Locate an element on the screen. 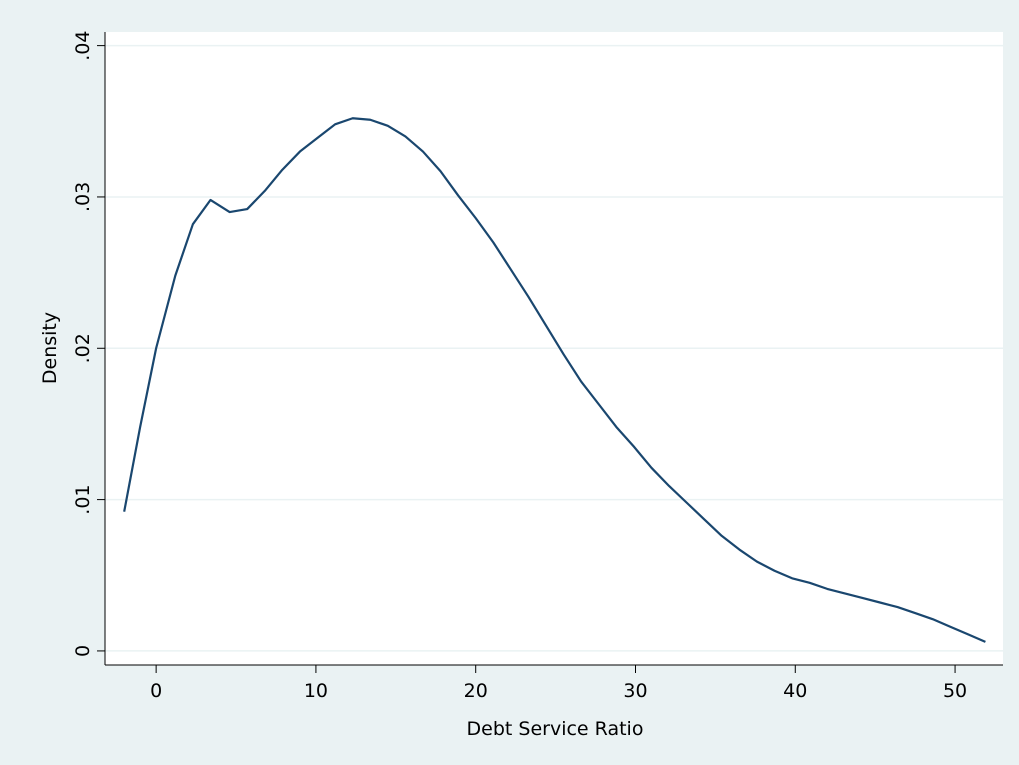 The image size is (1019, 765). x-tick-label: 30 is located at coordinates (635, 691).